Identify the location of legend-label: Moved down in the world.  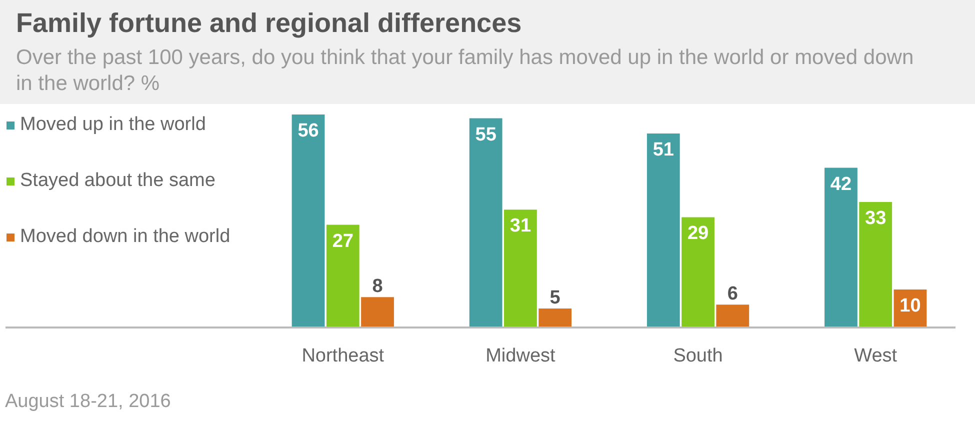
(125, 237).